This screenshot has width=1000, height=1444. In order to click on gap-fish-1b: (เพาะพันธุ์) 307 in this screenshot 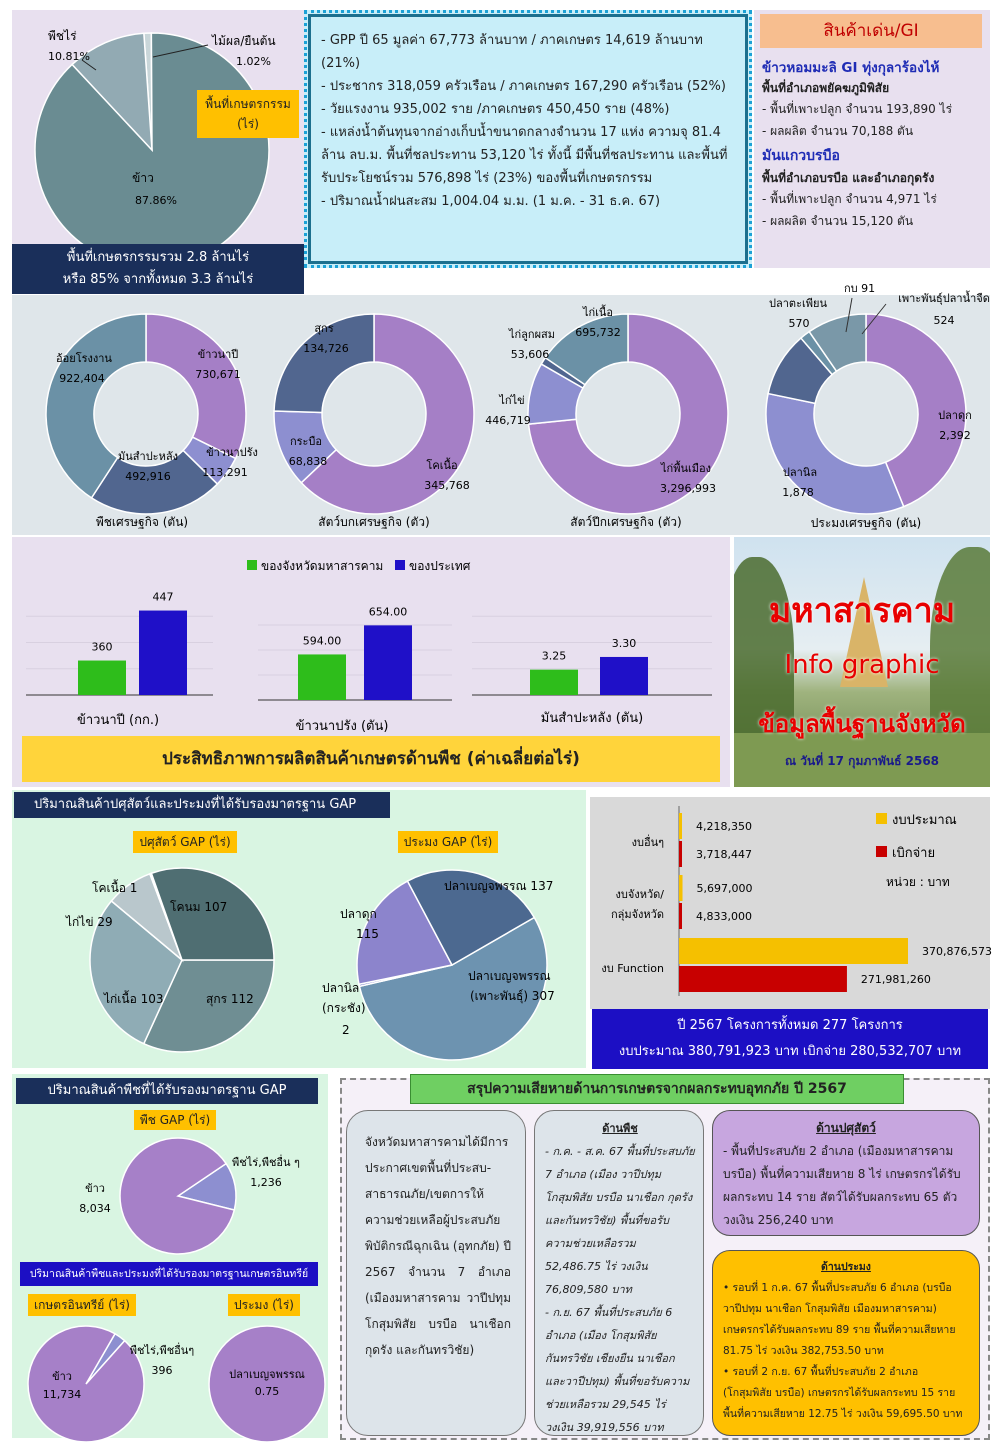, I will do `click(512, 996)`.